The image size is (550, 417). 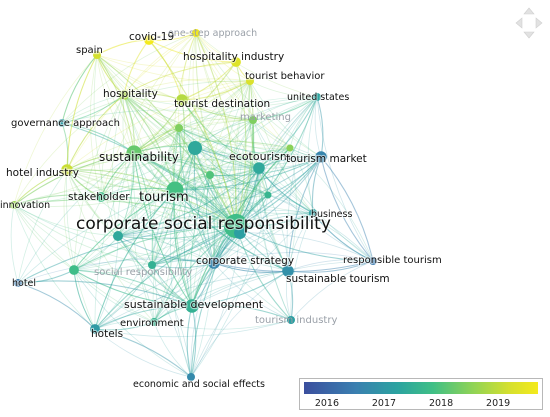 I want to click on node-responsible-tourism, so click(x=373, y=261).